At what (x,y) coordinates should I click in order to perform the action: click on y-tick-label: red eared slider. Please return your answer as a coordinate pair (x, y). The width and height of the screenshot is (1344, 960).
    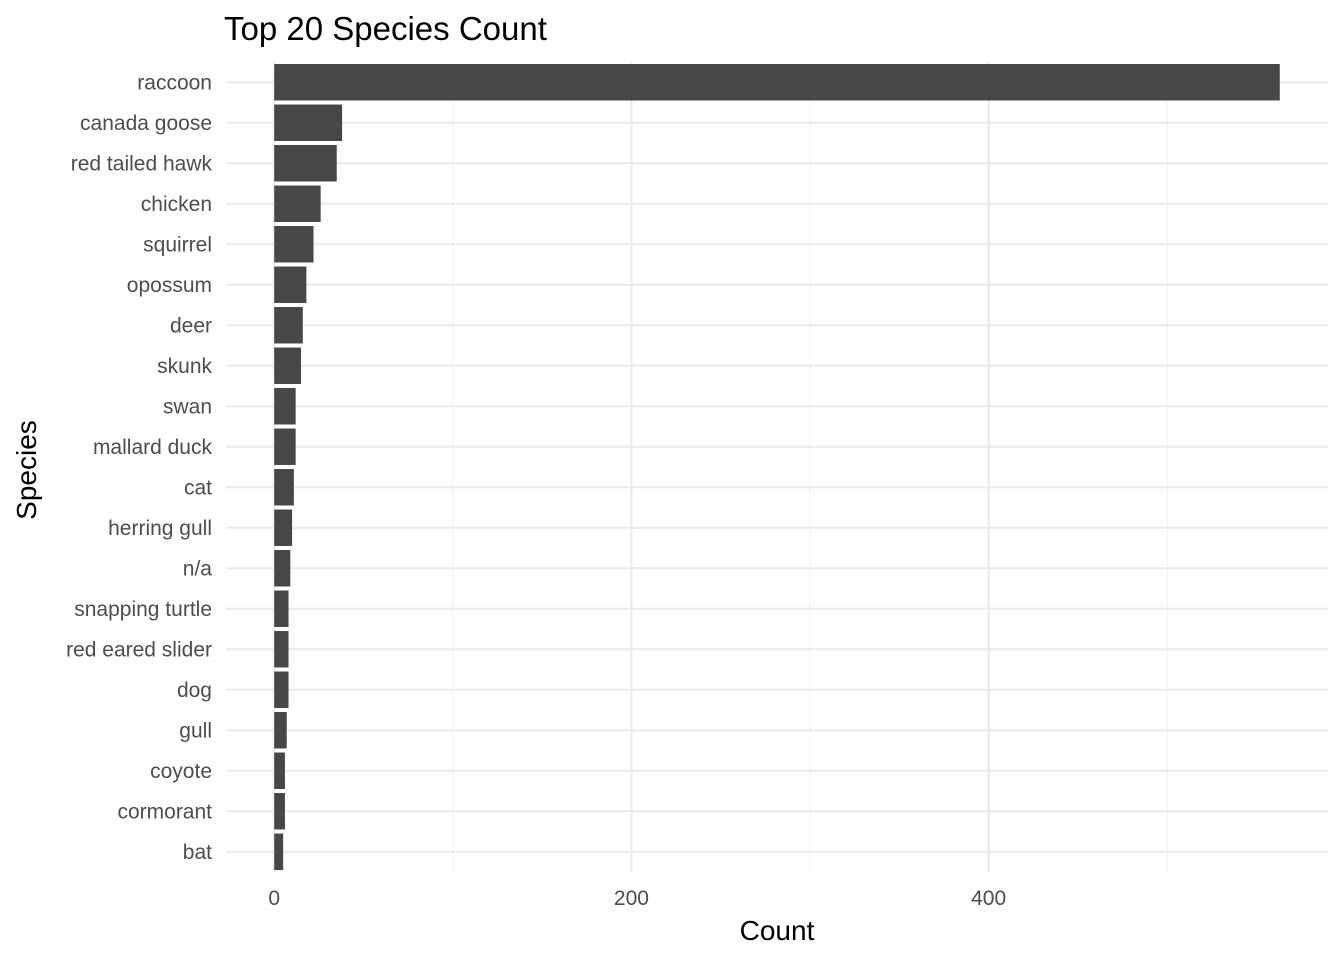
    Looking at the image, I should click on (139, 649).